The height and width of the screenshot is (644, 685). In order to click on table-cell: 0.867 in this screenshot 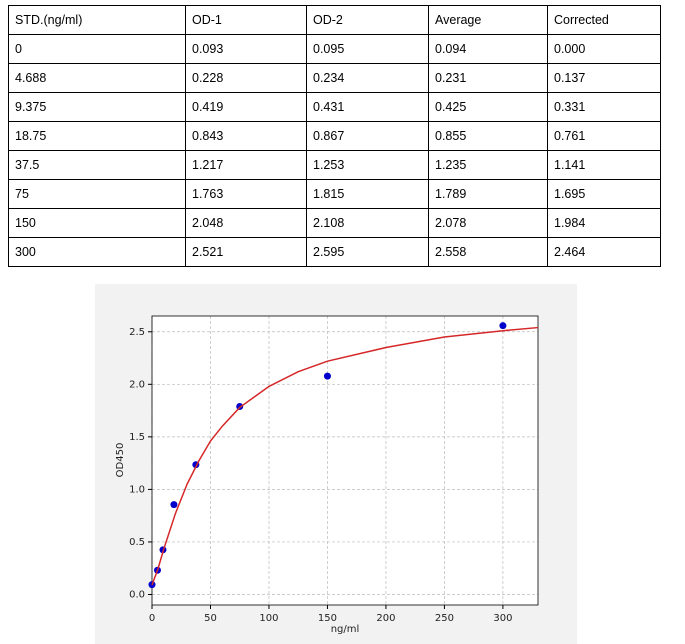, I will do `click(367, 136)`.